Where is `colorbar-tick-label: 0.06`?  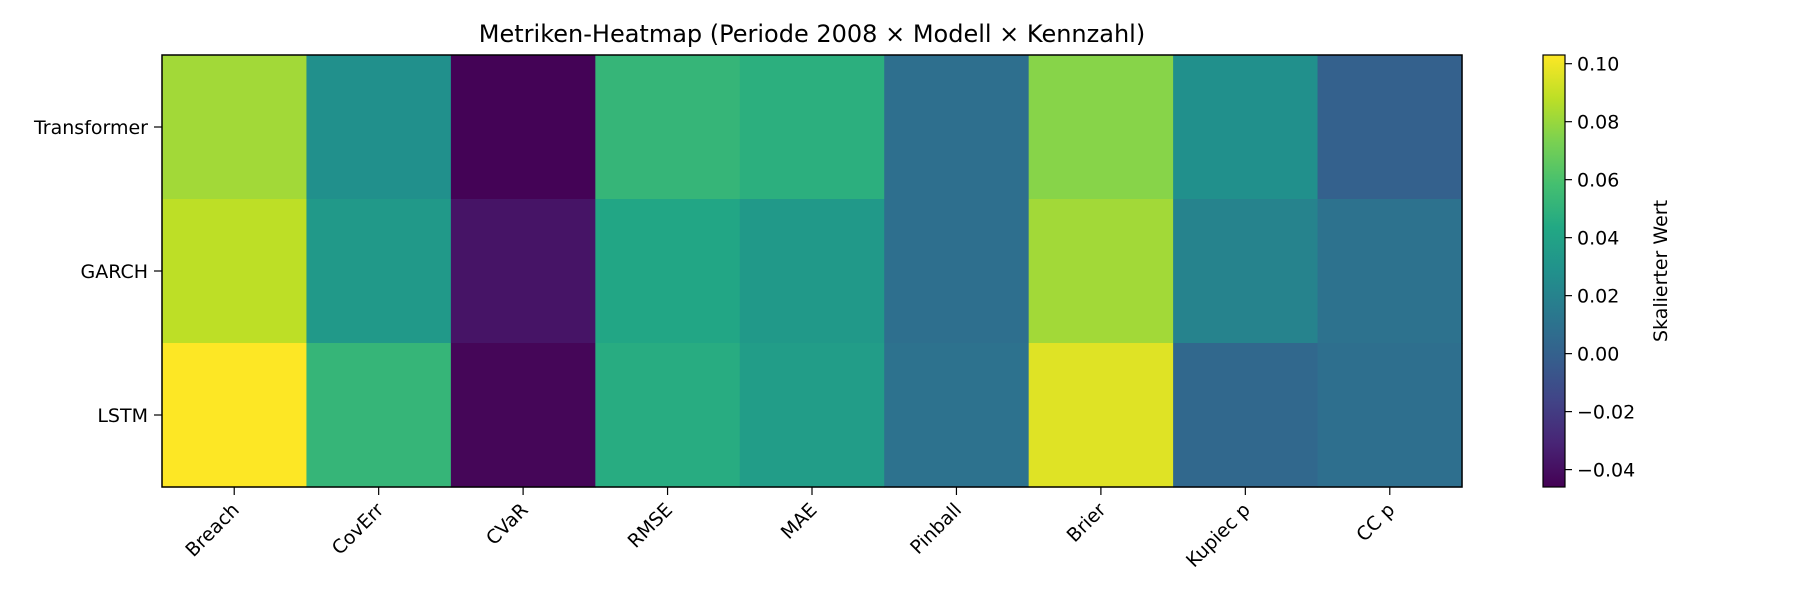
colorbar-tick-label: 0.06 is located at coordinates (1598, 181).